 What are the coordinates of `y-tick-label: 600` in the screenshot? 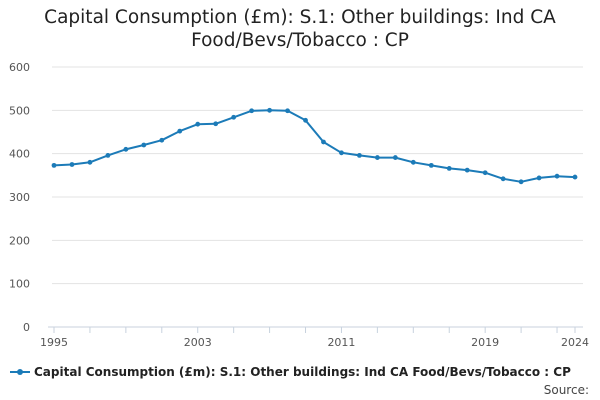 It's located at (19, 67).